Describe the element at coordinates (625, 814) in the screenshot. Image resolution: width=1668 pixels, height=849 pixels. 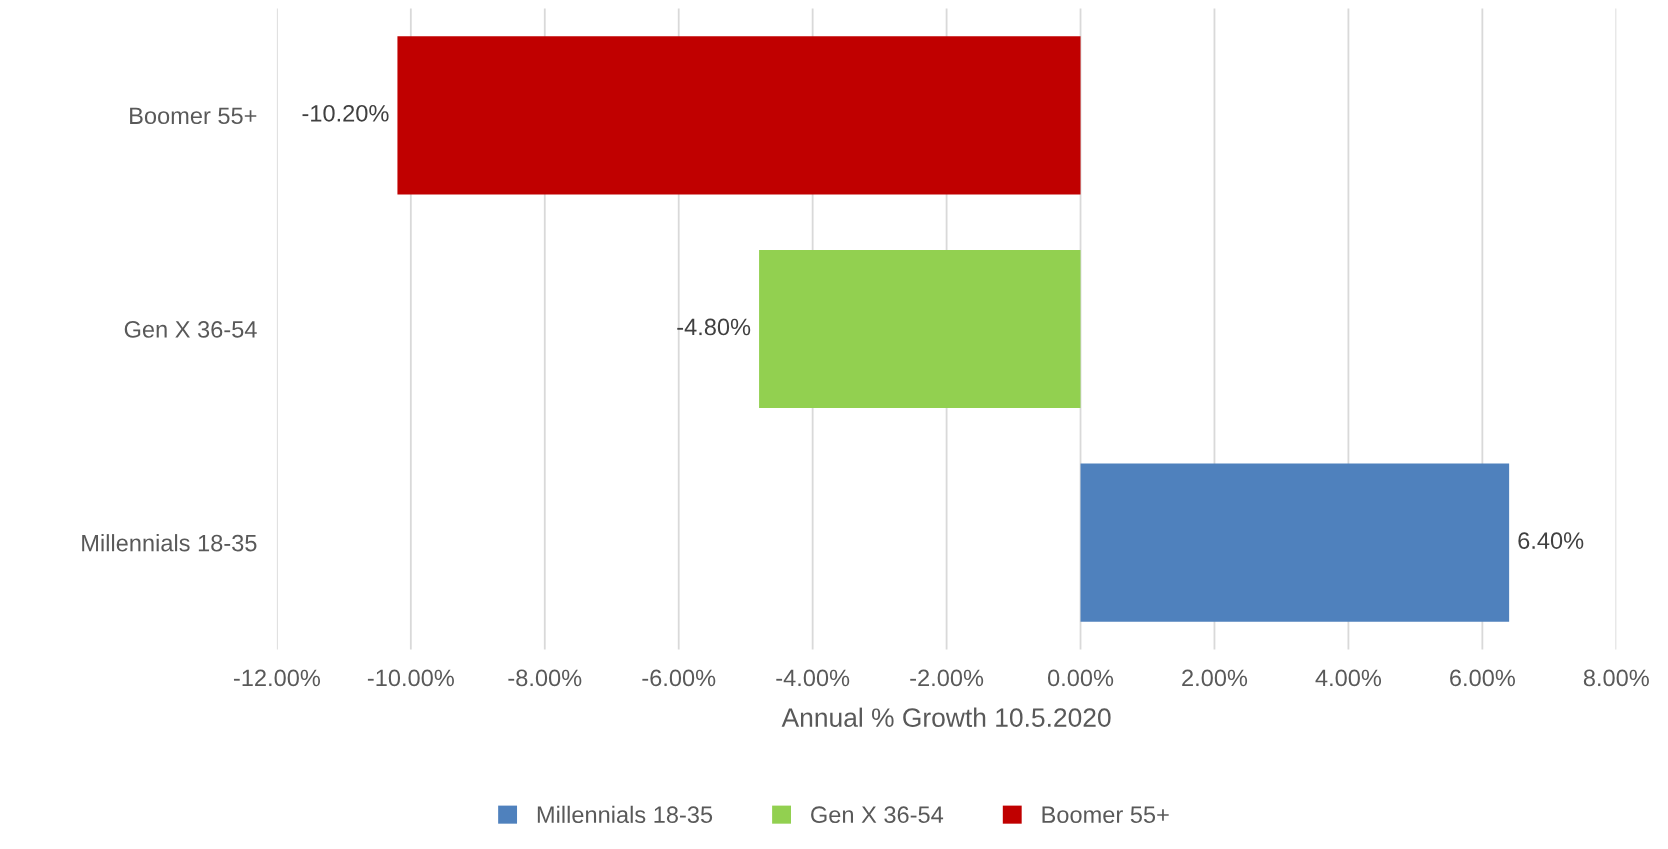
I see `legend-label: Millennials 18-35` at that location.